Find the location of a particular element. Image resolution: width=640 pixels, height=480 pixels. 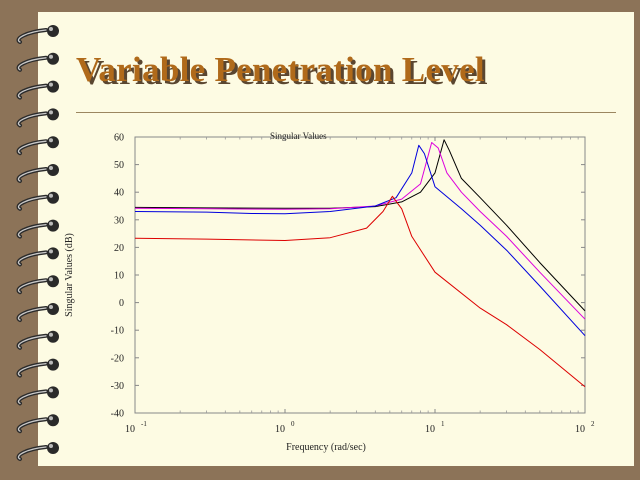

y-tick-label: 20 is located at coordinates (119, 248).